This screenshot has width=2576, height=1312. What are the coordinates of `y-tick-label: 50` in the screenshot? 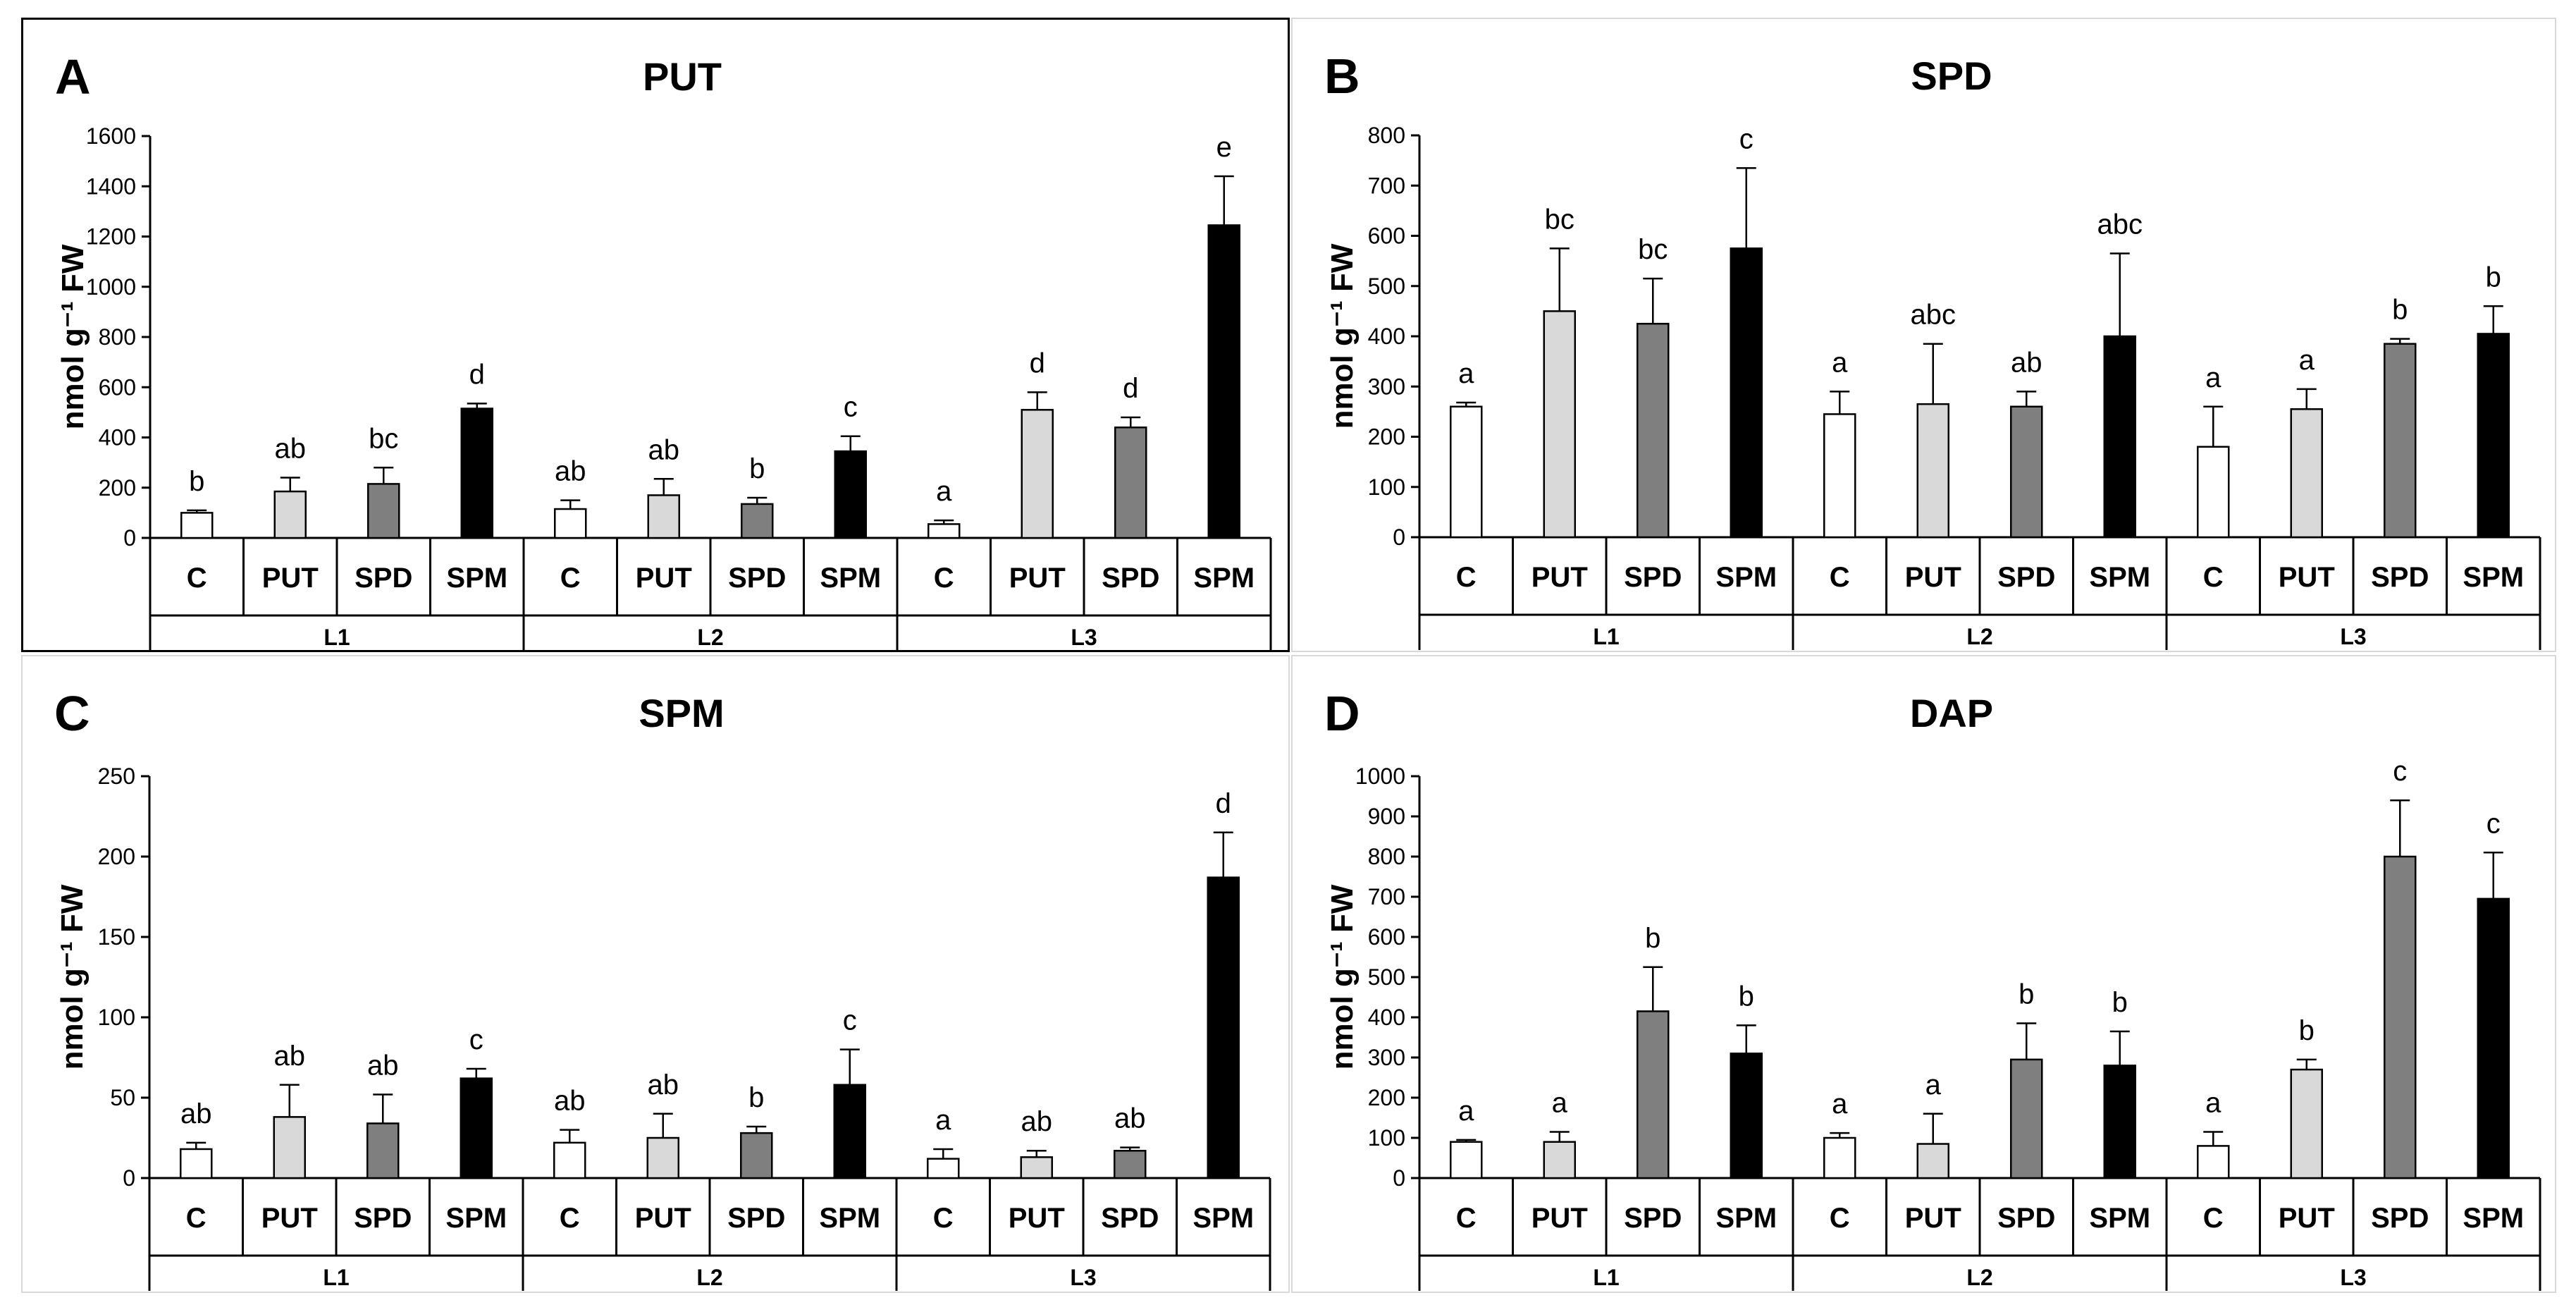 It's located at (123, 1098).